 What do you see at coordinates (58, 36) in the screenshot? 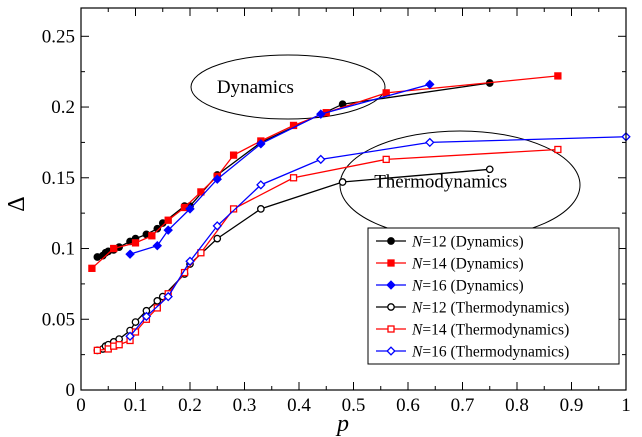
I see `y-tick-label: 0.25` at bounding box center [58, 36].